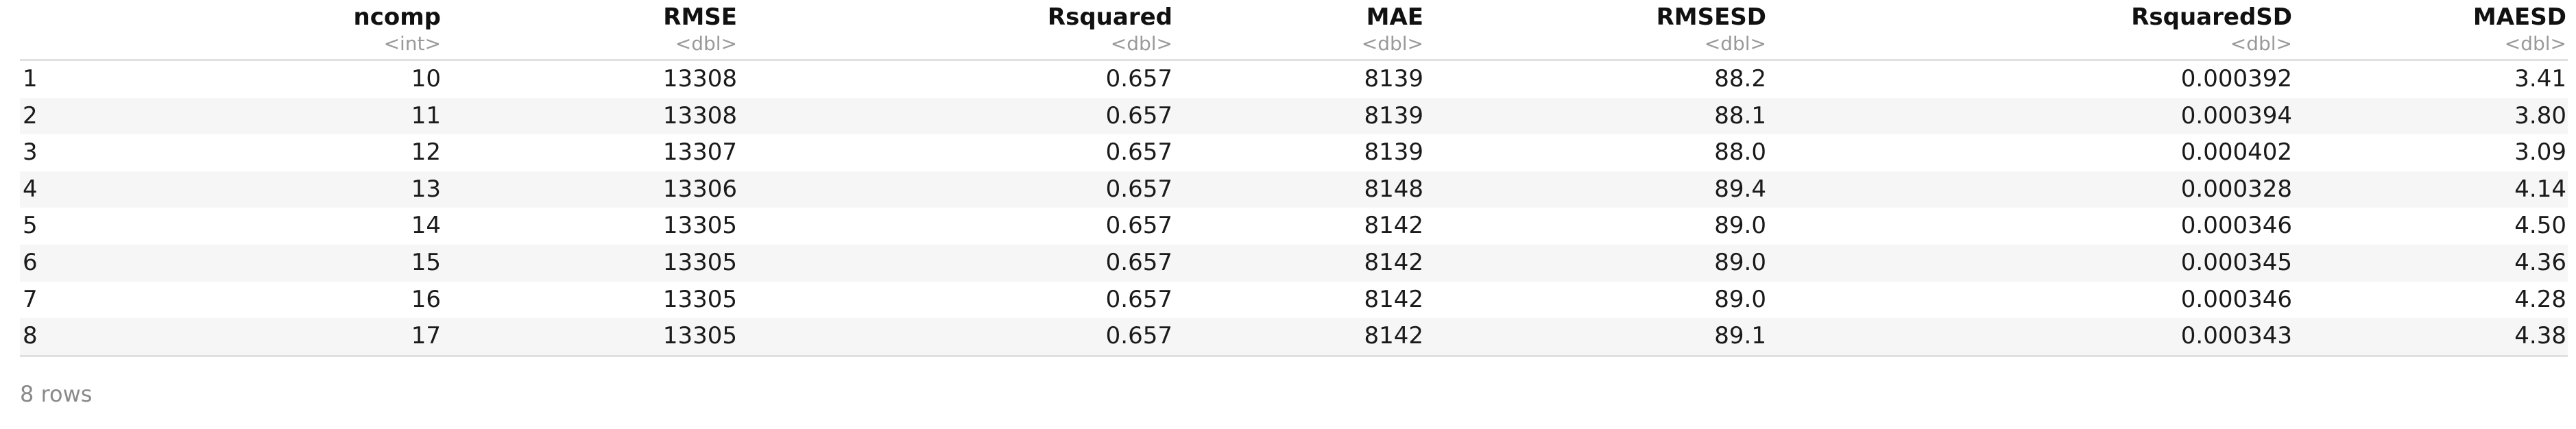 The height and width of the screenshot is (429, 2576). Describe the element at coordinates (1294, 152) in the screenshot. I see `table-row: 3 12 13307 0.657 8139 88.0 0.000402 3.09` at that location.